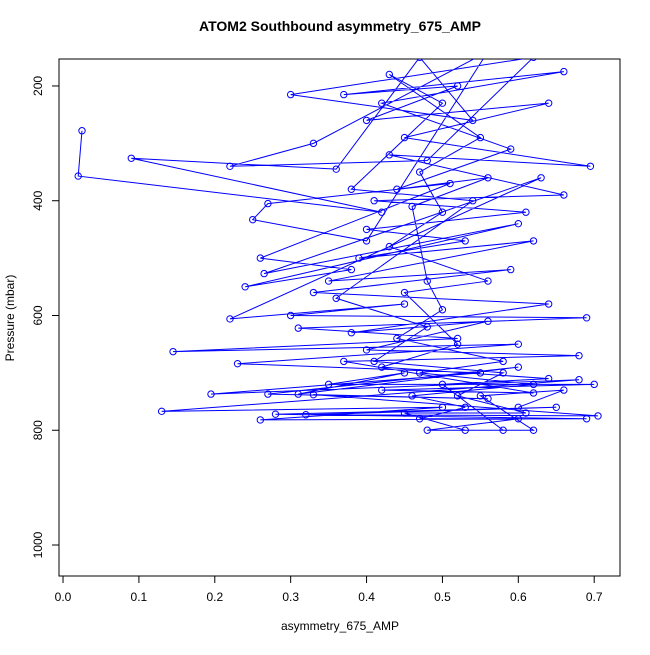  Describe the element at coordinates (63, 597) in the screenshot. I see `x-tick-label: 0.0` at that location.